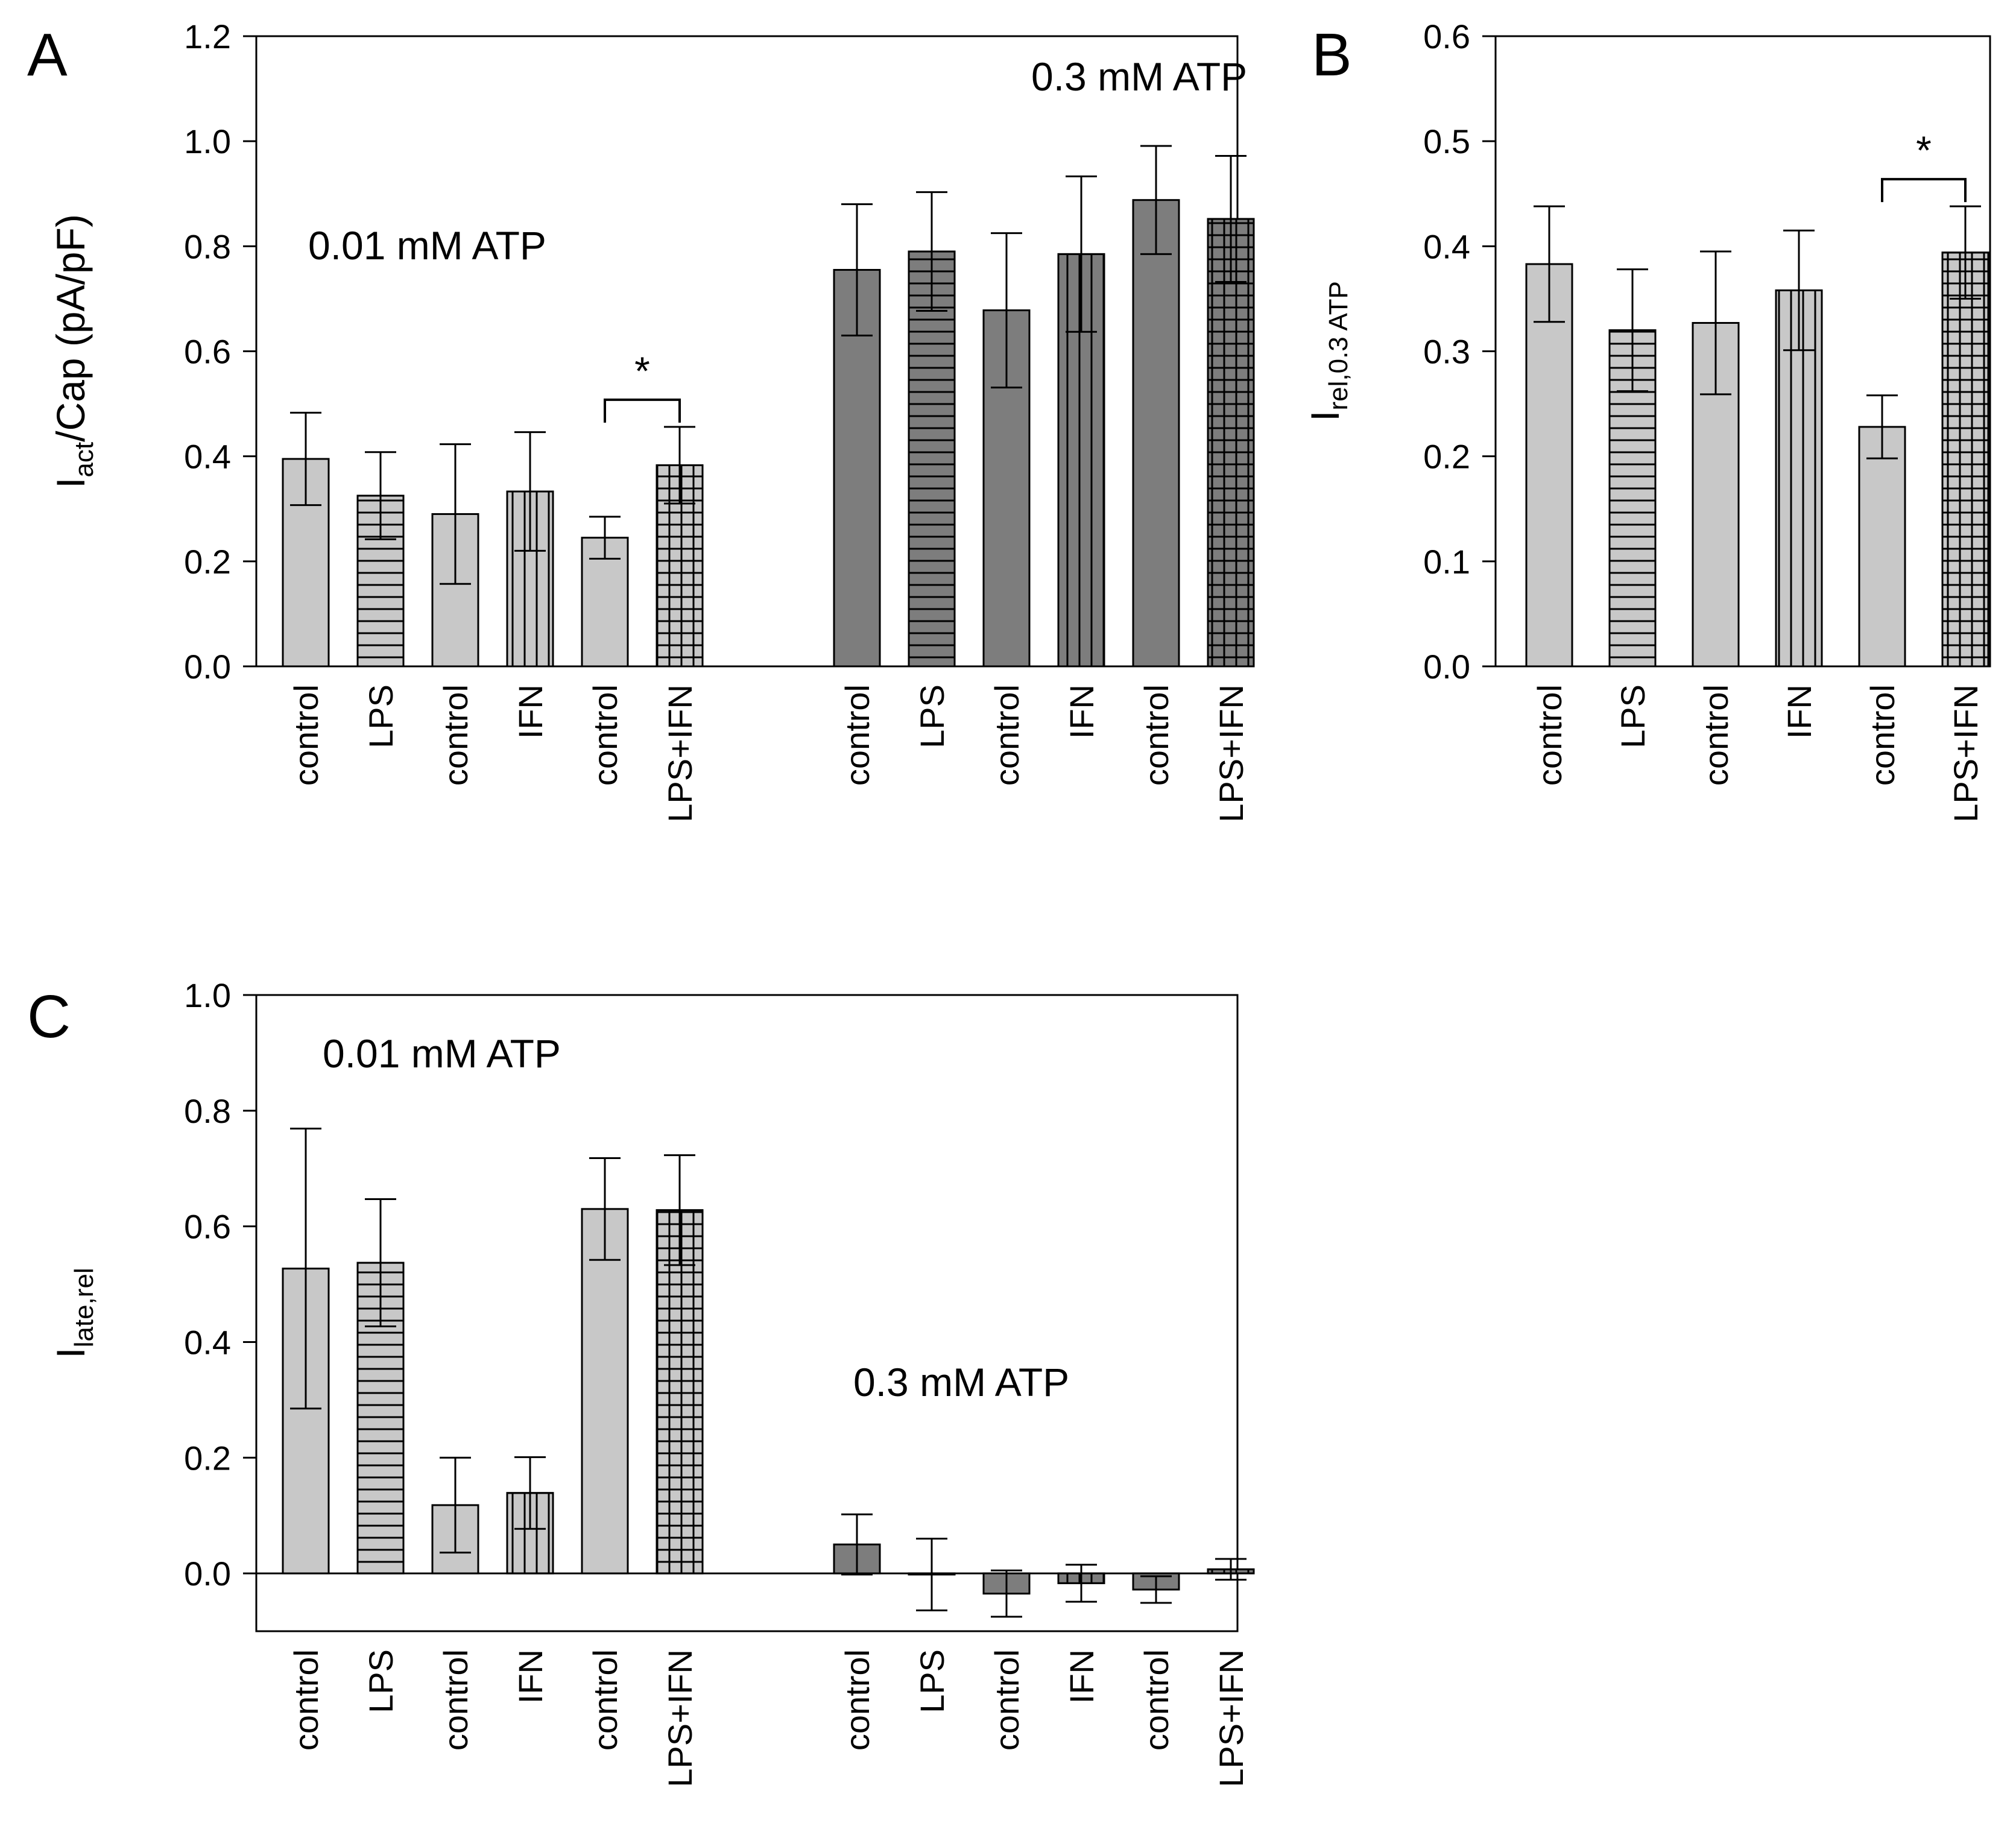 The height and width of the screenshot is (1829, 2016). I want to click on y-axis-label: Iact/Cap (pA/pF), so click(73, 351).